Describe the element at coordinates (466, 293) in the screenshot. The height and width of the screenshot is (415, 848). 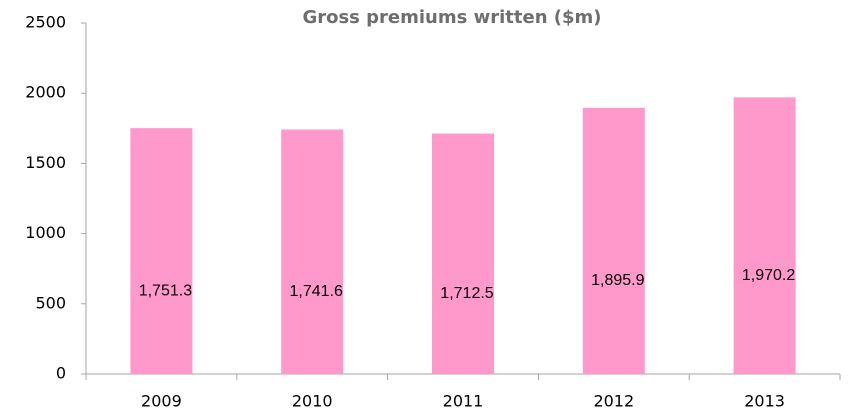
I see `data-label: 1,712.5` at that location.